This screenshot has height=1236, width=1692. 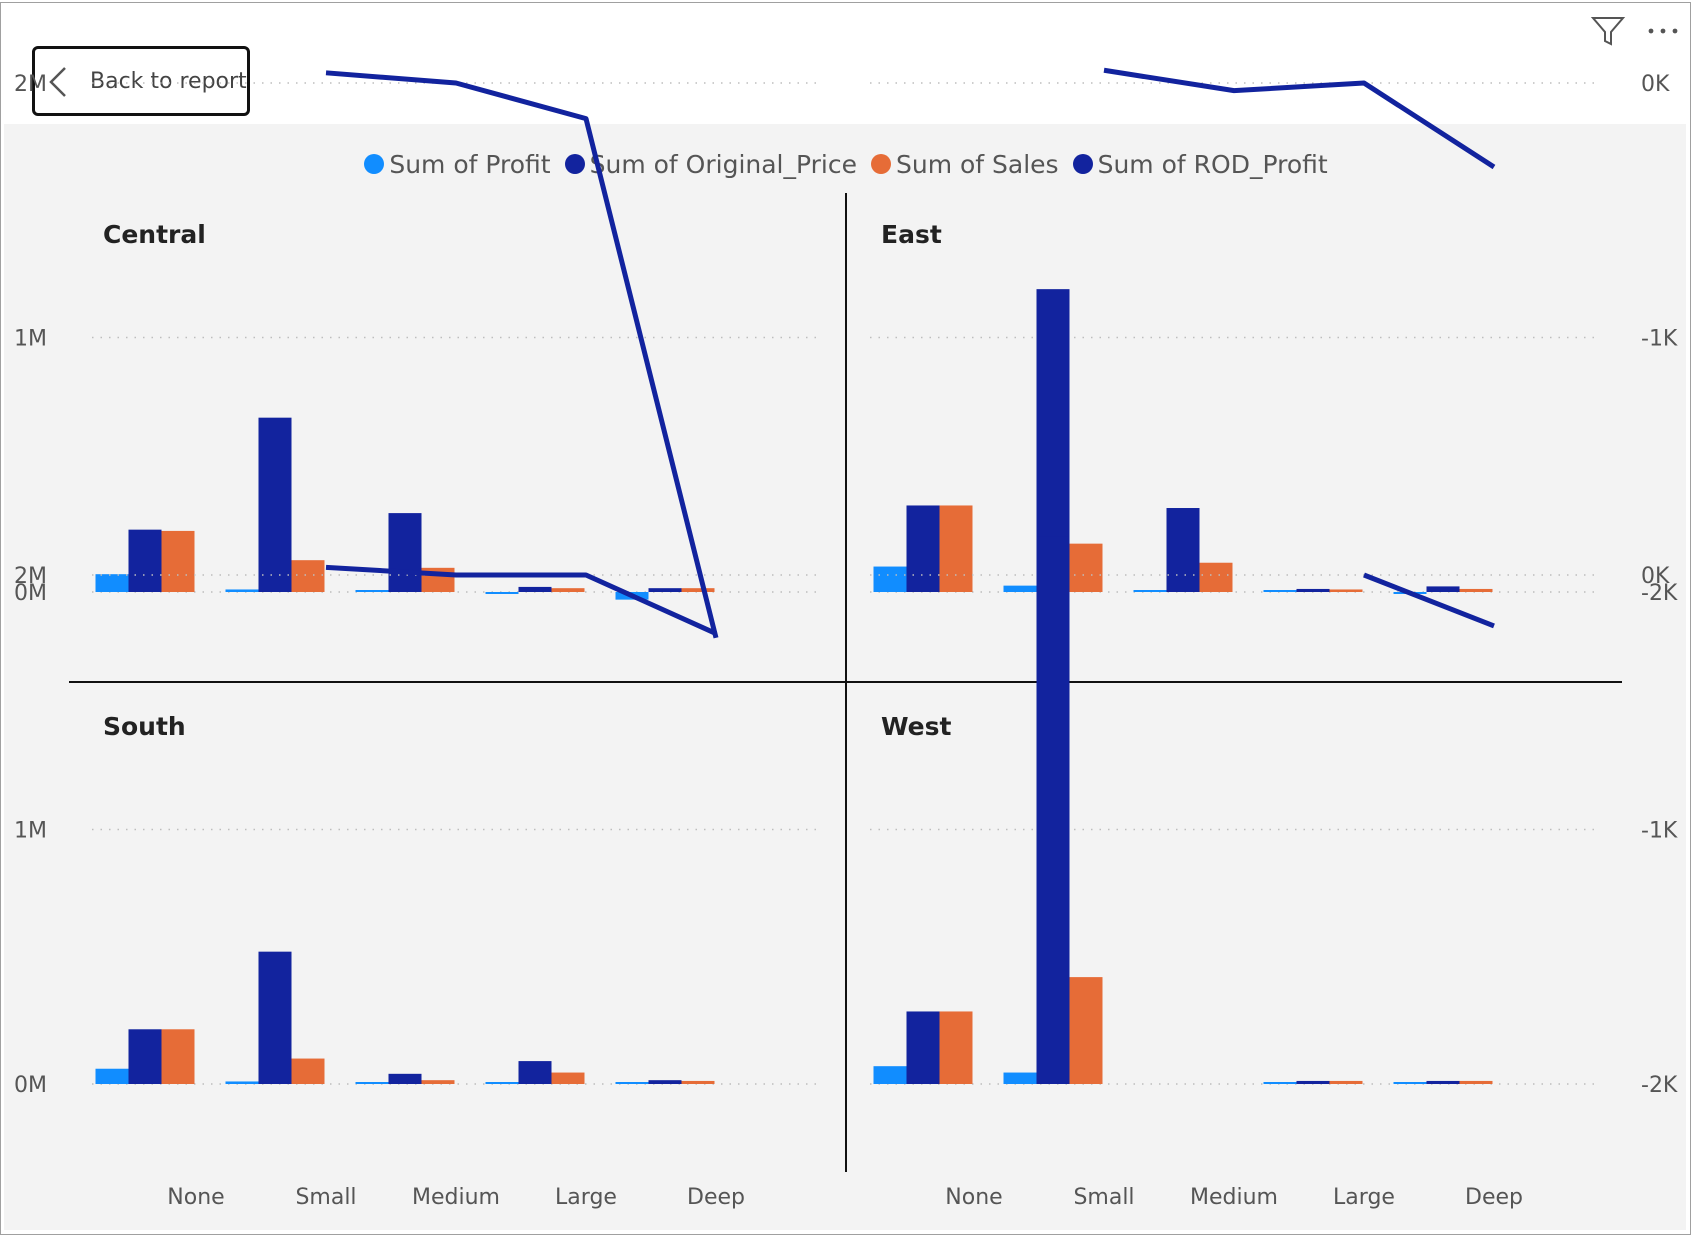 What do you see at coordinates (168, 81) in the screenshot?
I see `back-to-report-label: Back to report` at bounding box center [168, 81].